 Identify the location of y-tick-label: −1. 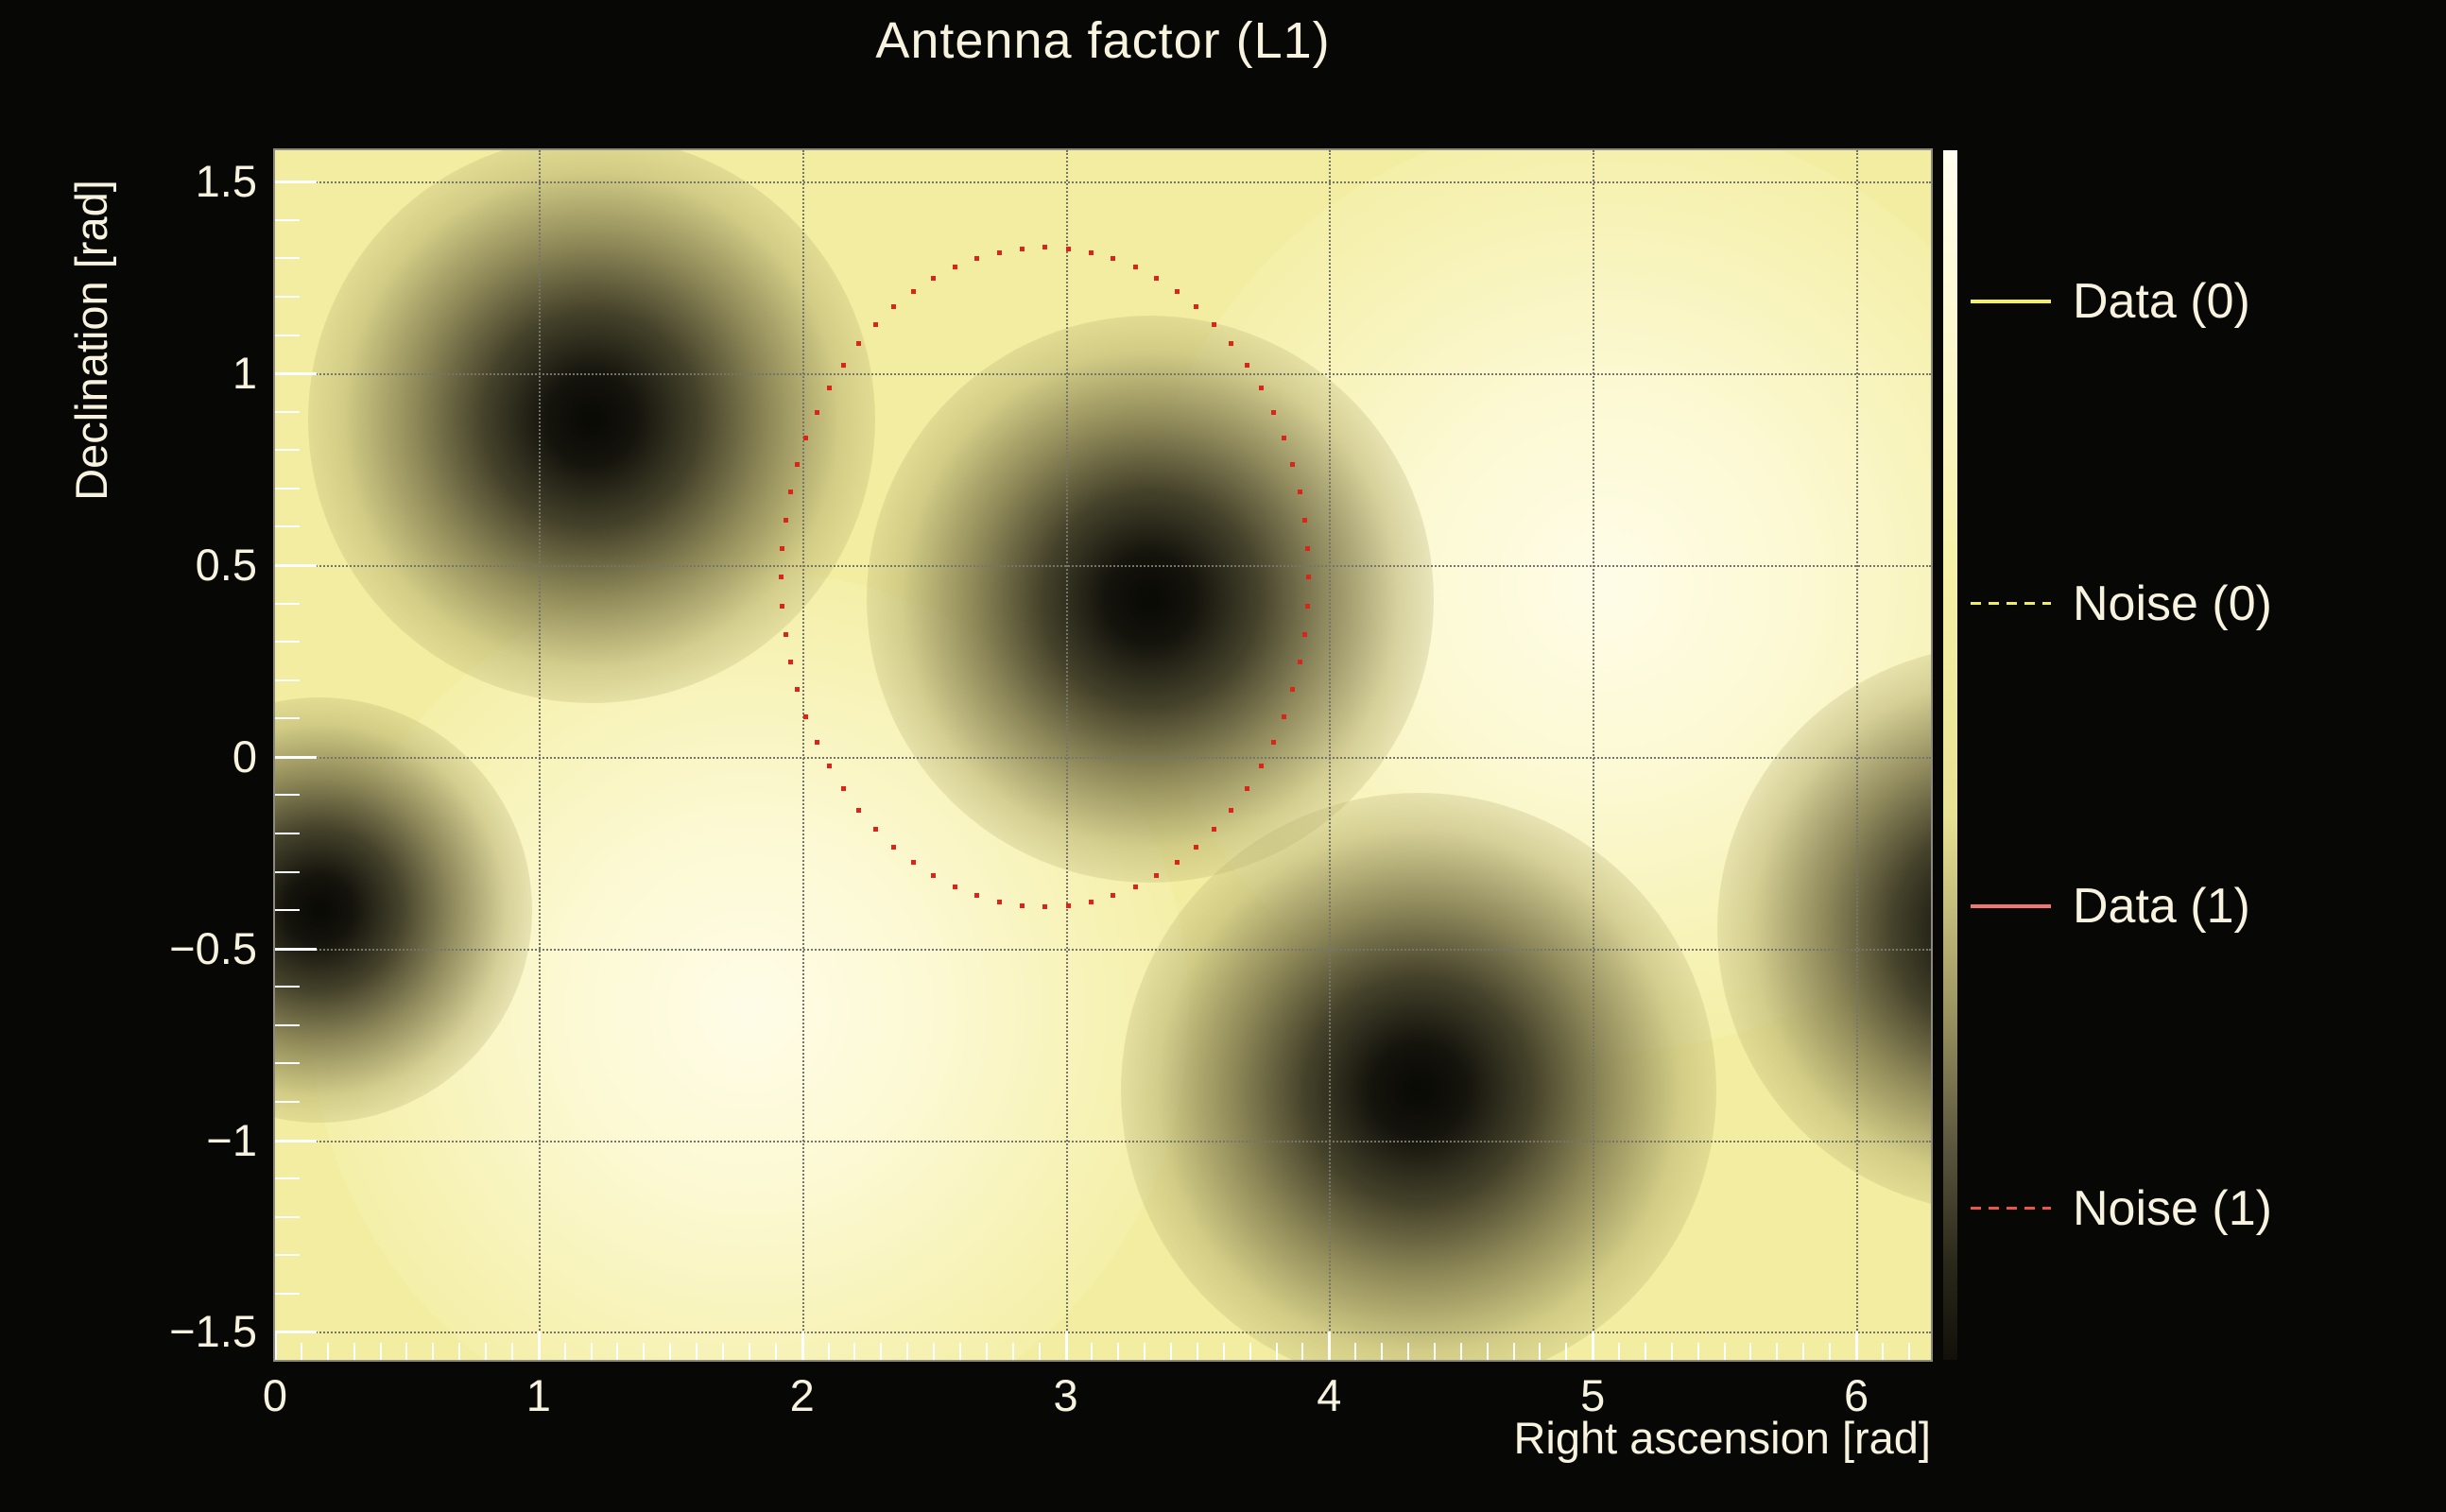
(231, 1139).